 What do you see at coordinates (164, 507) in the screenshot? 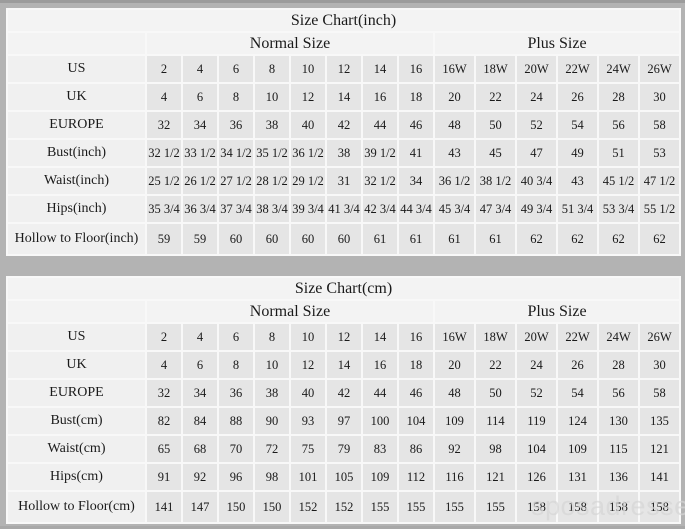
I see `size-cell: 141` at bounding box center [164, 507].